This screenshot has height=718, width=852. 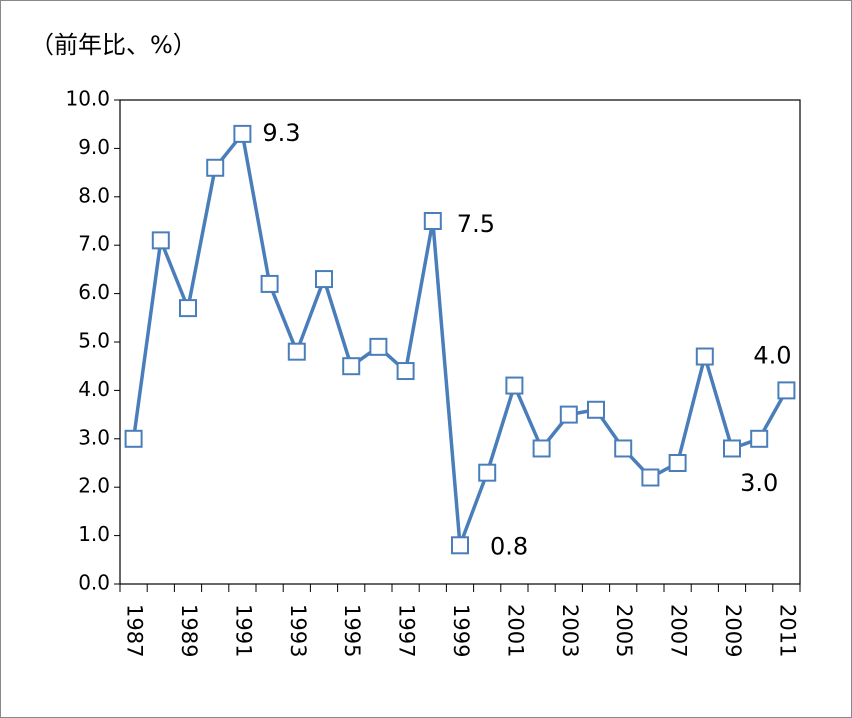 I want to click on x-tick-label: 1991, so click(x=243, y=630).